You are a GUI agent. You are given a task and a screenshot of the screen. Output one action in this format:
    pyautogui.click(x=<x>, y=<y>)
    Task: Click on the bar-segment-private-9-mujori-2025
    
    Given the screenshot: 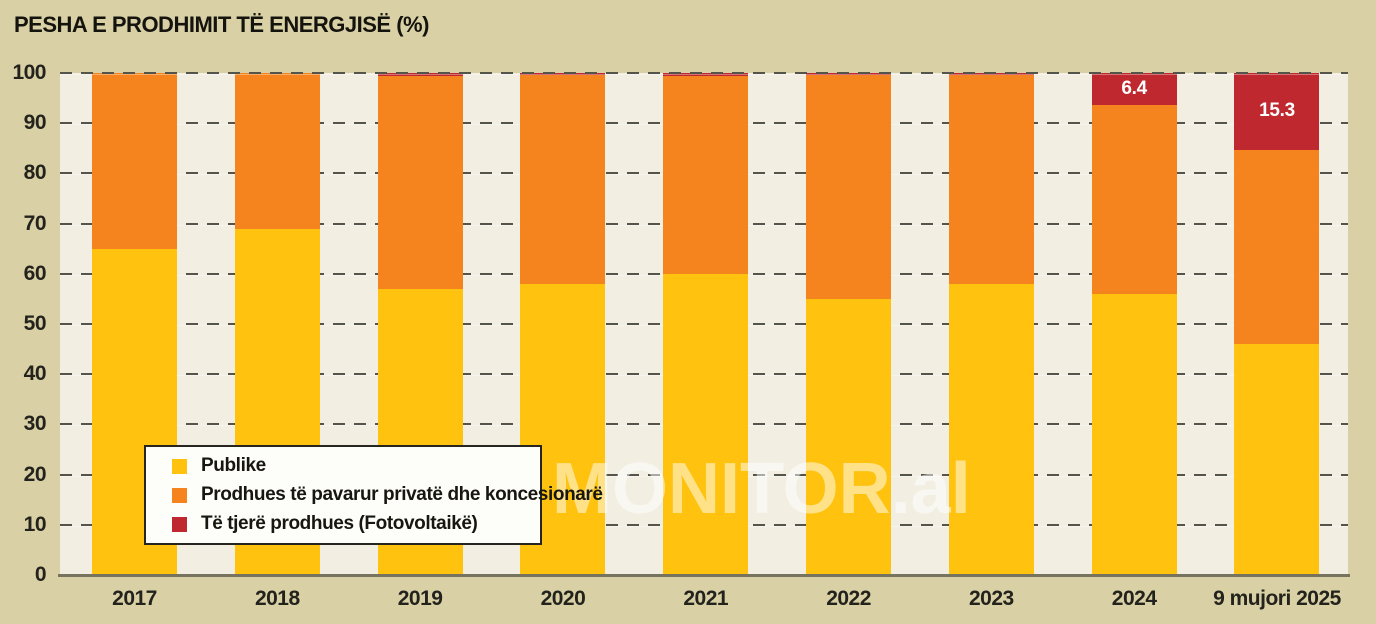 What is the action you would take?
    pyautogui.click(x=1277, y=247)
    